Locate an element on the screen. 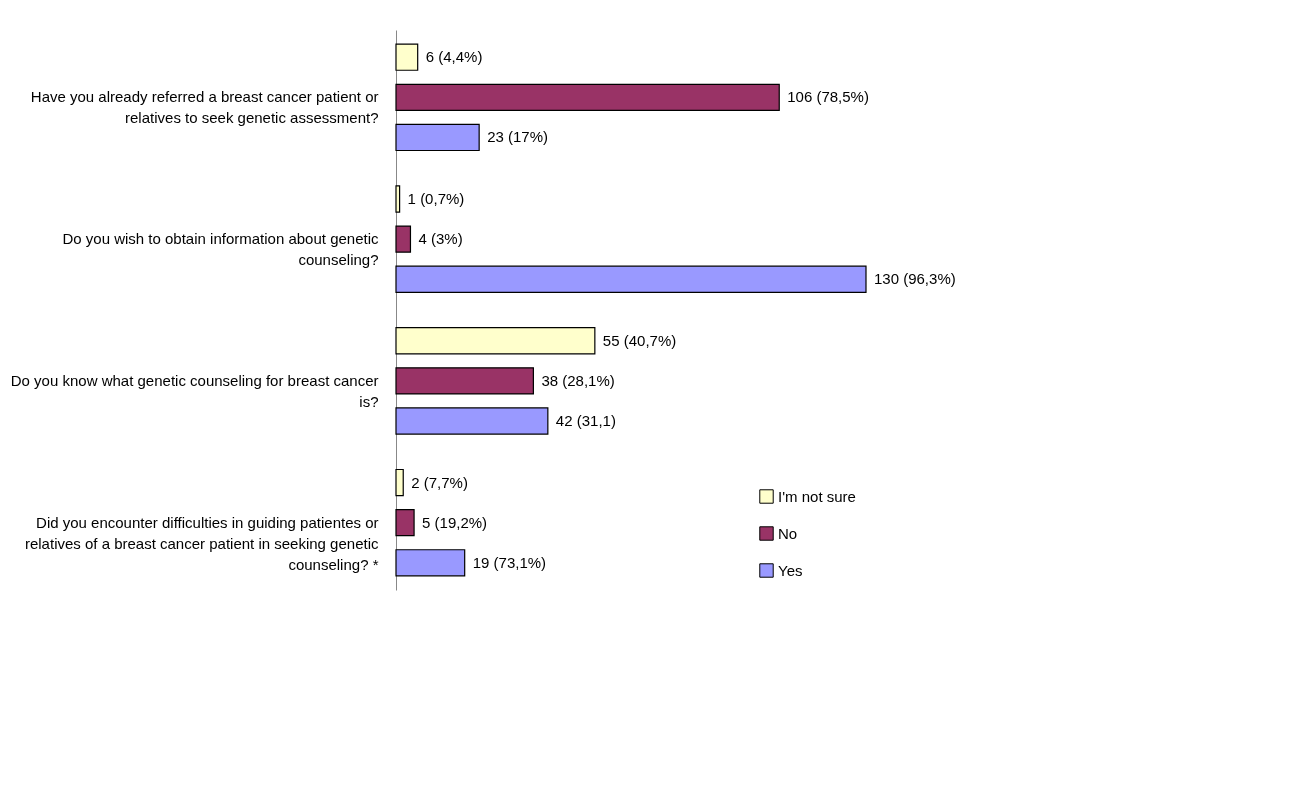 This screenshot has height=801, width=1315. data-label: 42 (31,1) is located at coordinates (585, 421).